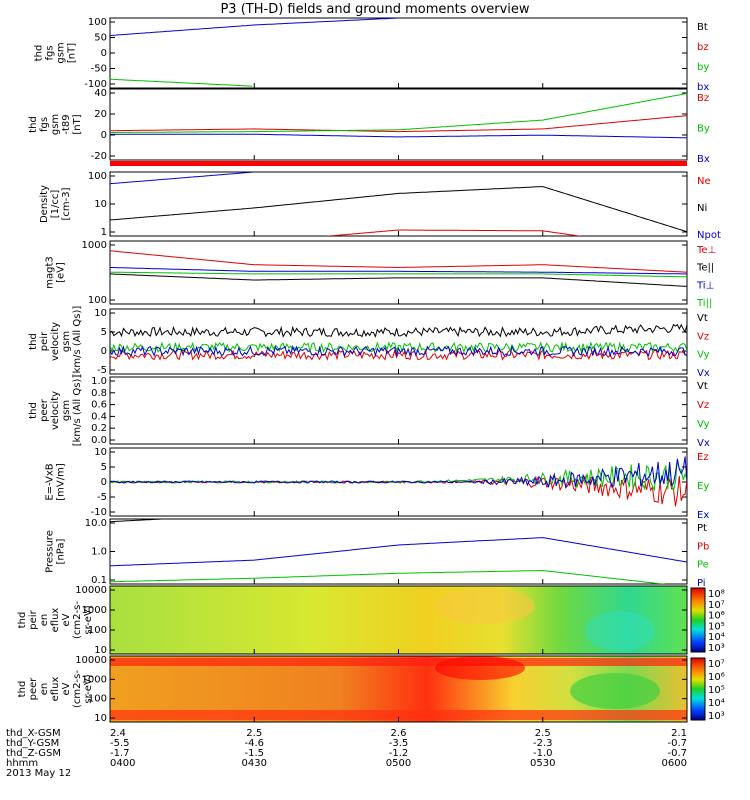 This screenshot has height=800, width=750. Describe the element at coordinates (99, 580) in the screenshot. I see `y-tick-label: 0.1` at that location.